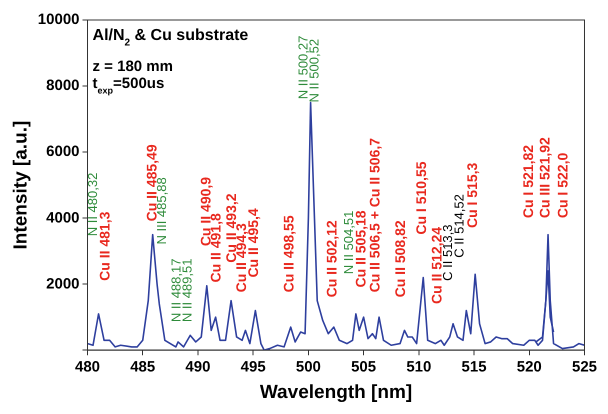 The width and height of the screenshot is (608, 414). I want to click on x-tick-label: 520, so click(529, 367).